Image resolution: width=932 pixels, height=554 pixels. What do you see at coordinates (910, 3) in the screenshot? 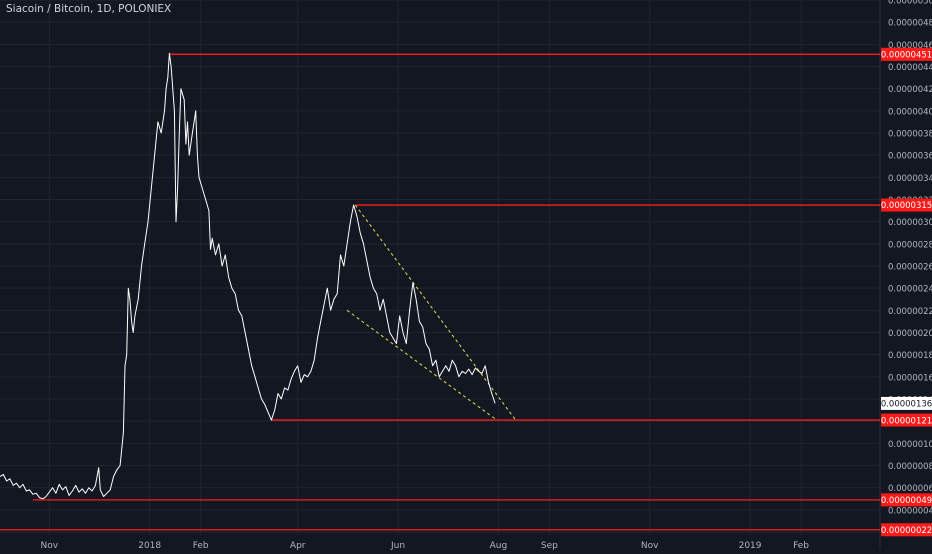
I see `y-tick-label: 0.00000500` at bounding box center [910, 3].